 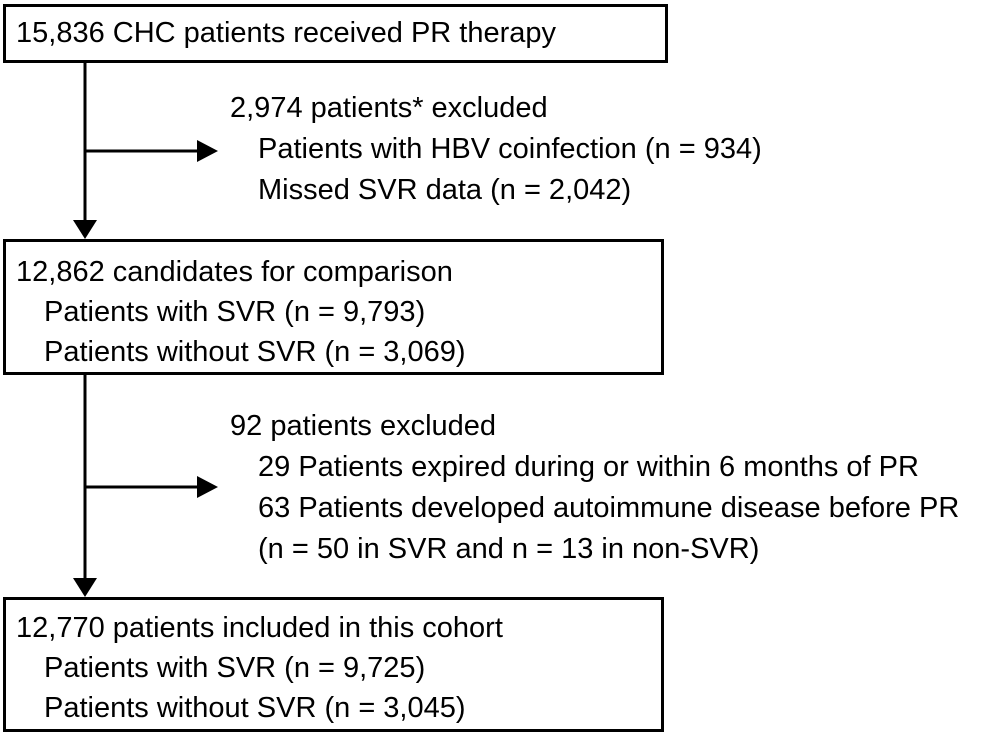 What do you see at coordinates (235, 312) in the screenshot?
I see `box2-line: Patients with SVR (n = 9,793)` at bounding box center [235, 312].